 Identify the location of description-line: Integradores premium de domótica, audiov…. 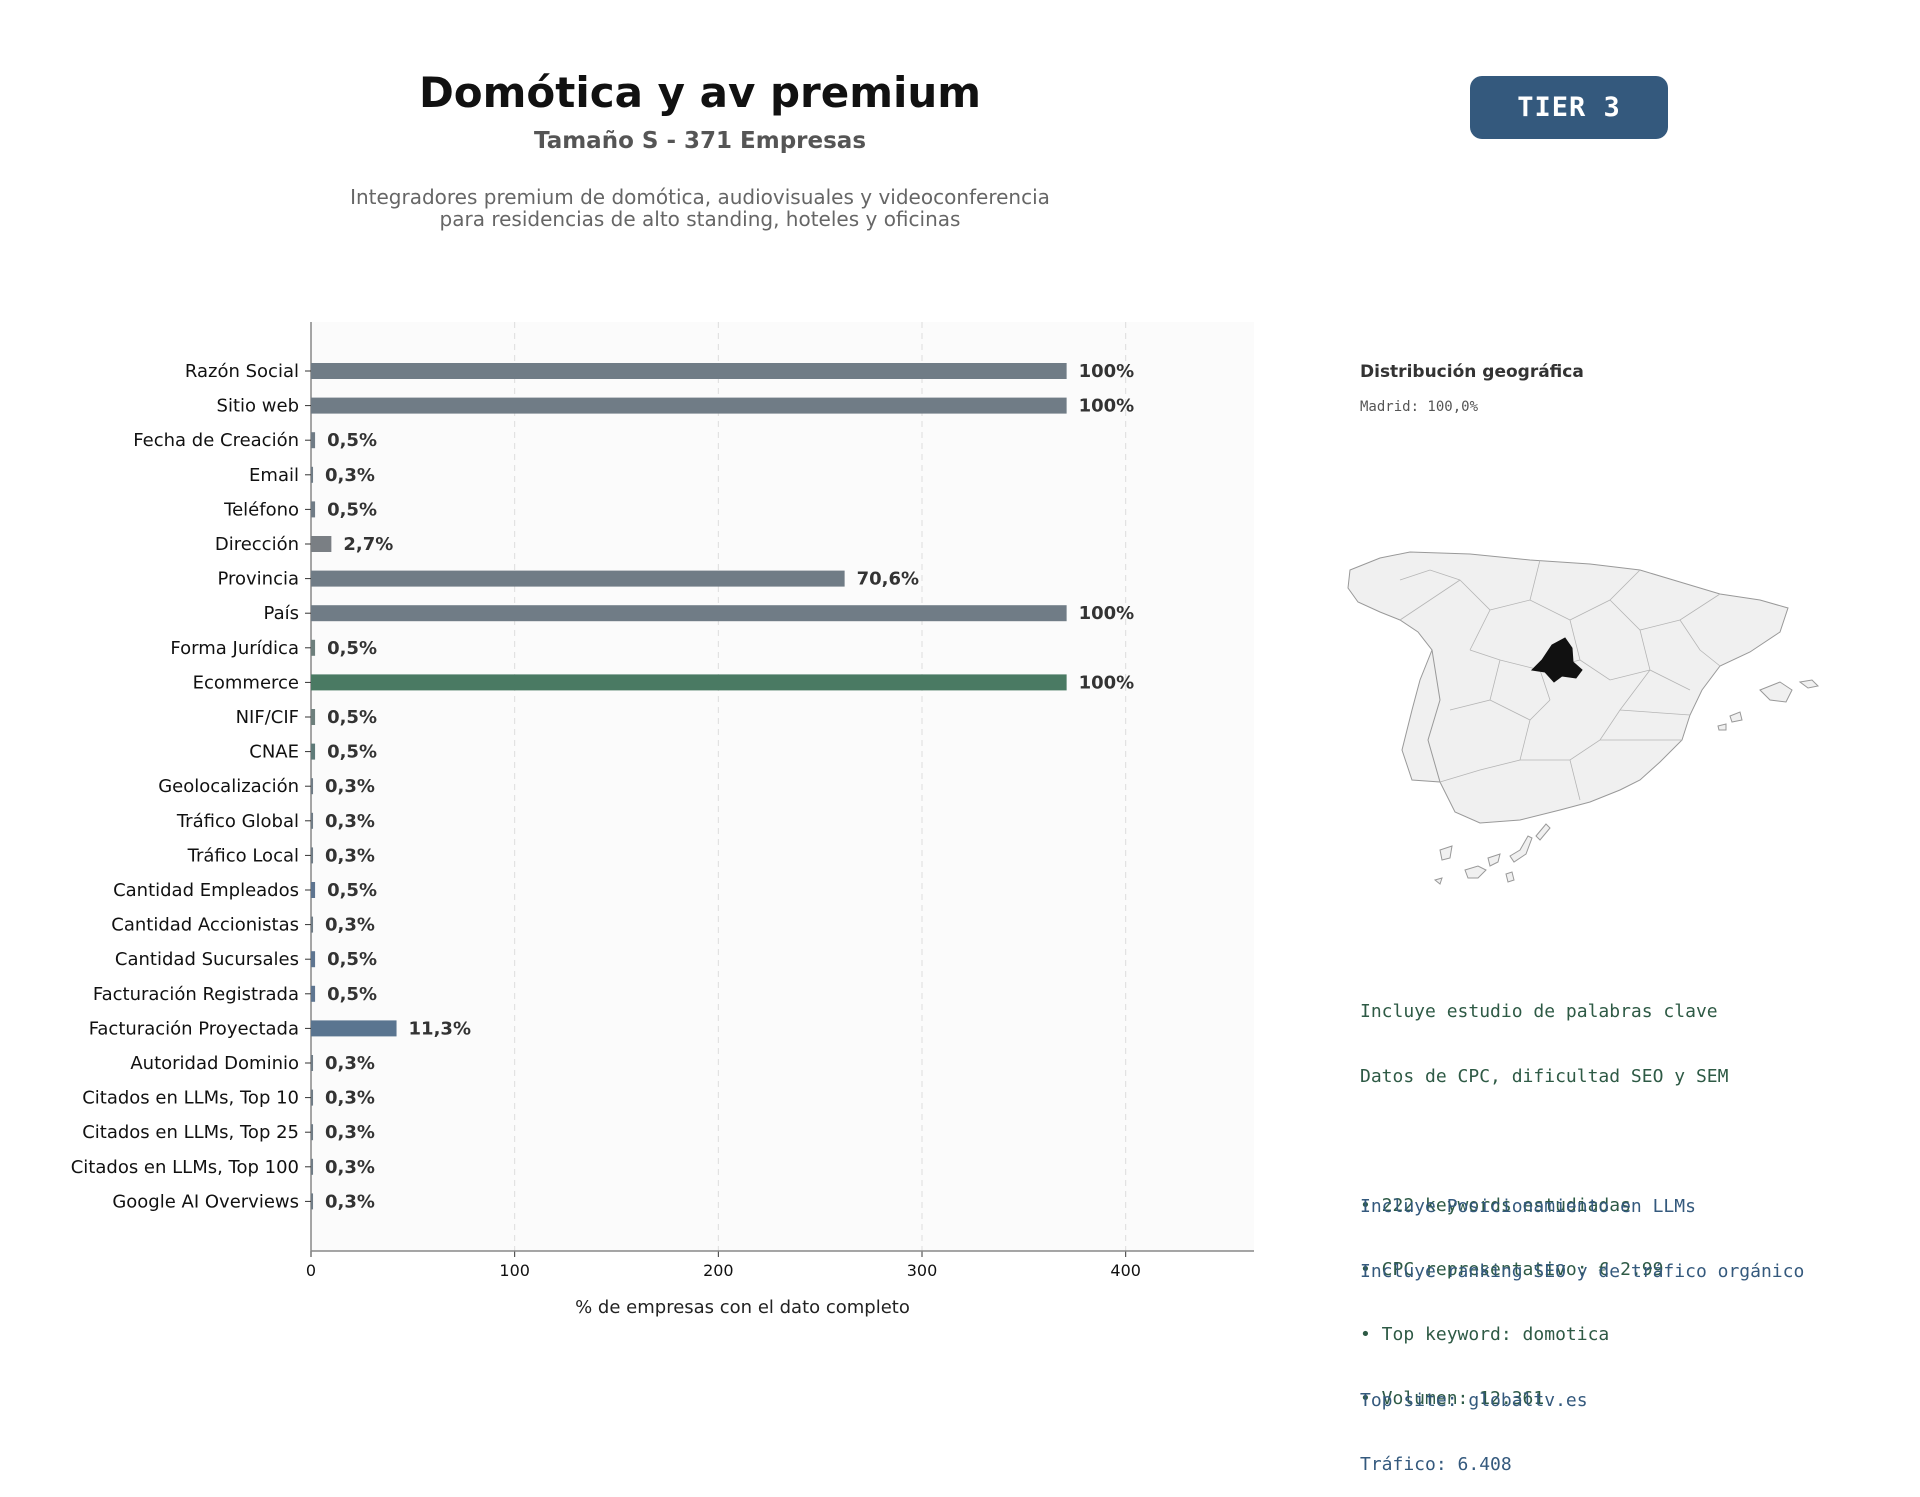
(700, 197).